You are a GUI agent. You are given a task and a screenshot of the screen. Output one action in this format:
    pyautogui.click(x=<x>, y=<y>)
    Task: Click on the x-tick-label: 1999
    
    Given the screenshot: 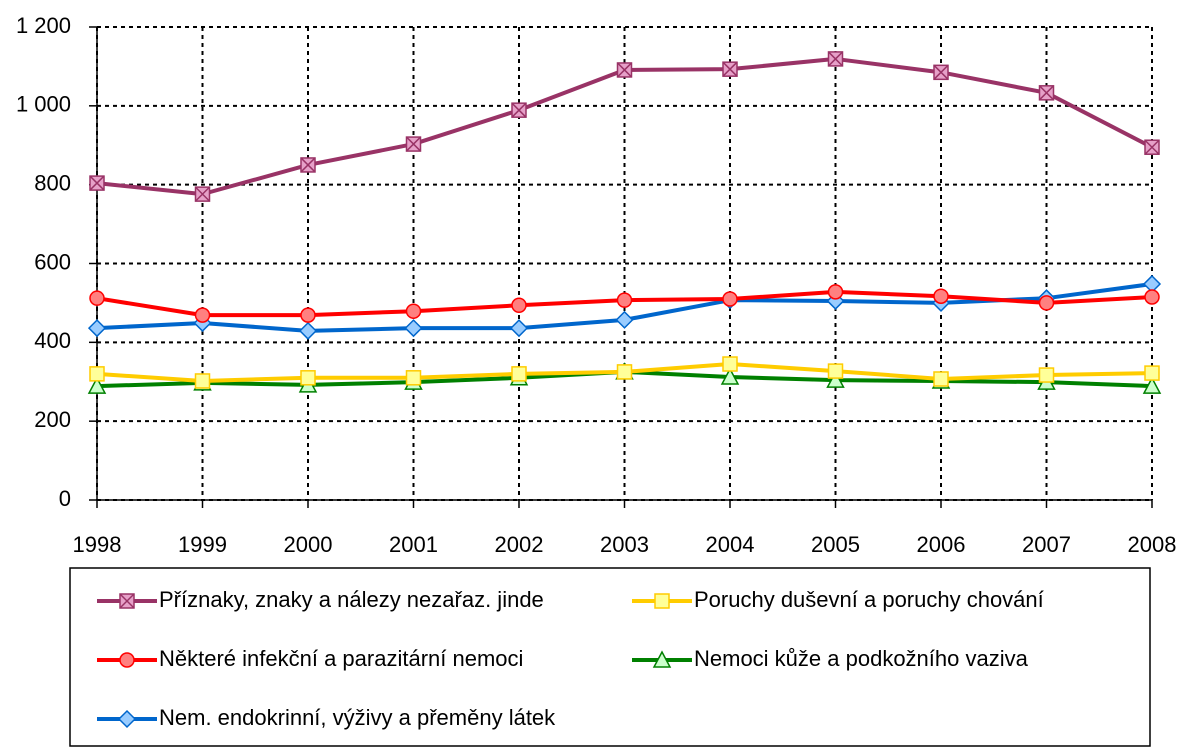 What is the action you would take?
    pyautogui.click(x=202, y=544)
    